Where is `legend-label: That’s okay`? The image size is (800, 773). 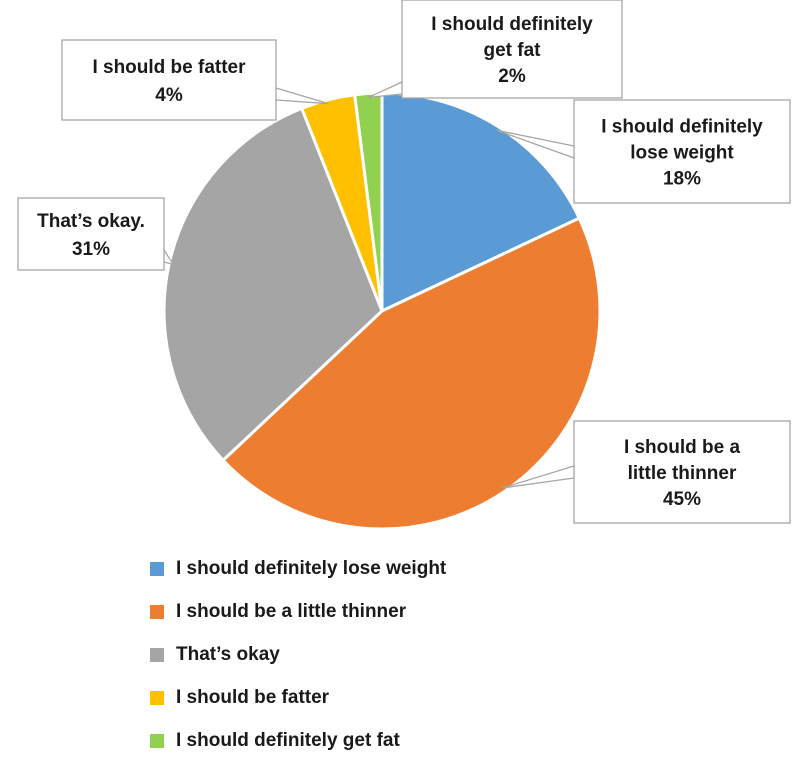
legend-label: That’s okay is located at coordinates (228, 654).